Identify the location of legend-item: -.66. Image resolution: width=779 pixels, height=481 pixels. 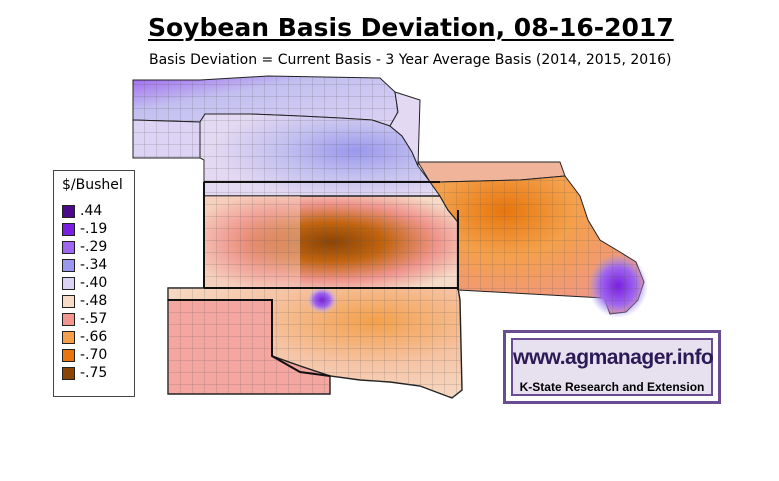
(98, 337).